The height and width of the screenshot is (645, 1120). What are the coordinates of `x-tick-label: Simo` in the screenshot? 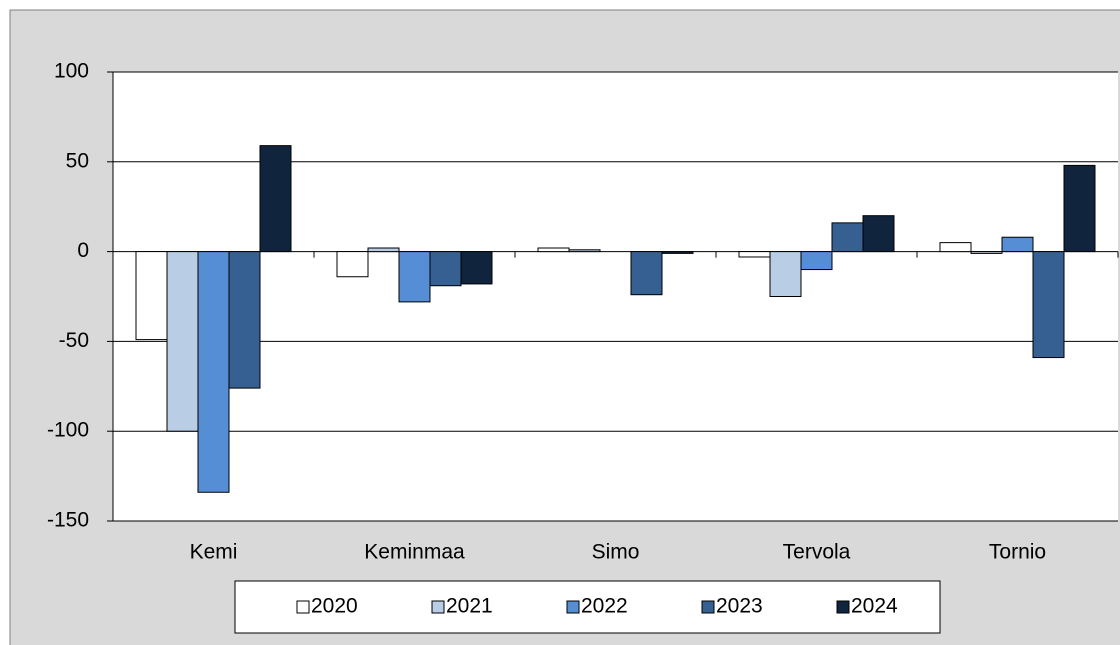 It's located at (616, 552).